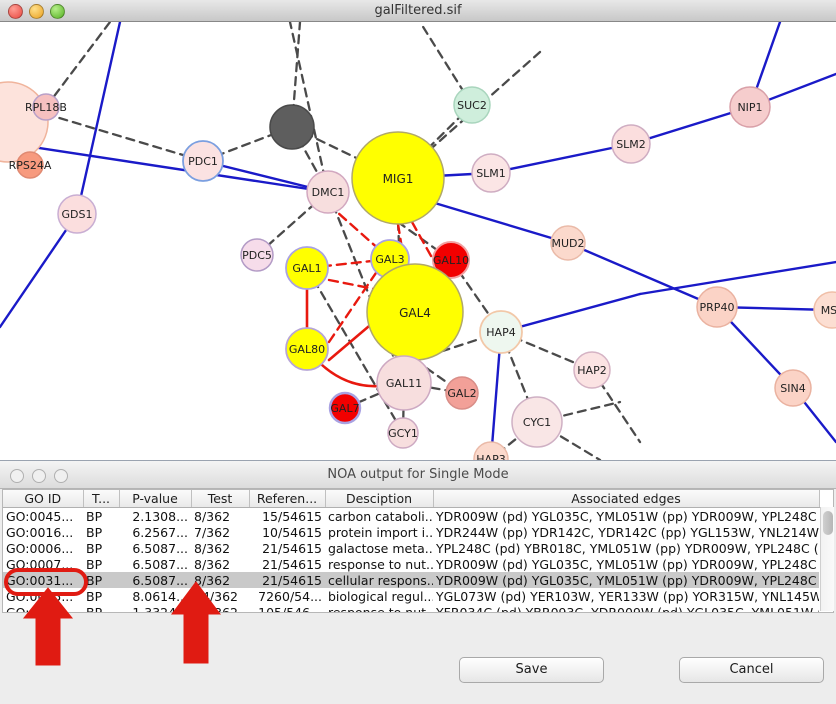 The height and width of the screenshot is (704, 836). Describe the element at coordinates (307, 349) in the screenshot. I see `network-node: GAL80` at that location.